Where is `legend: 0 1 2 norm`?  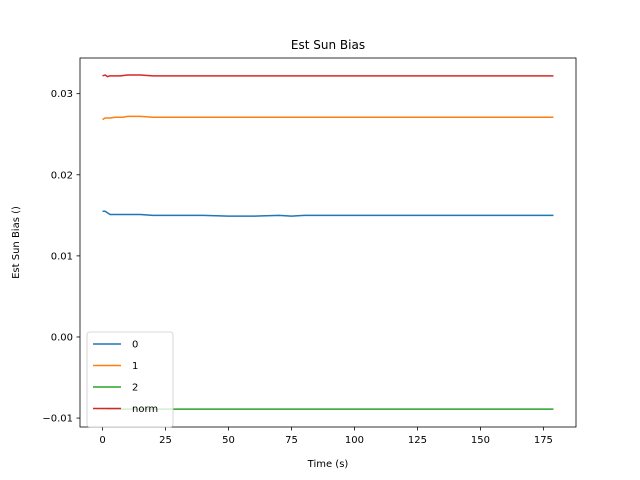
legend: 0 1 2 norm is located at coordinates (130, 379).